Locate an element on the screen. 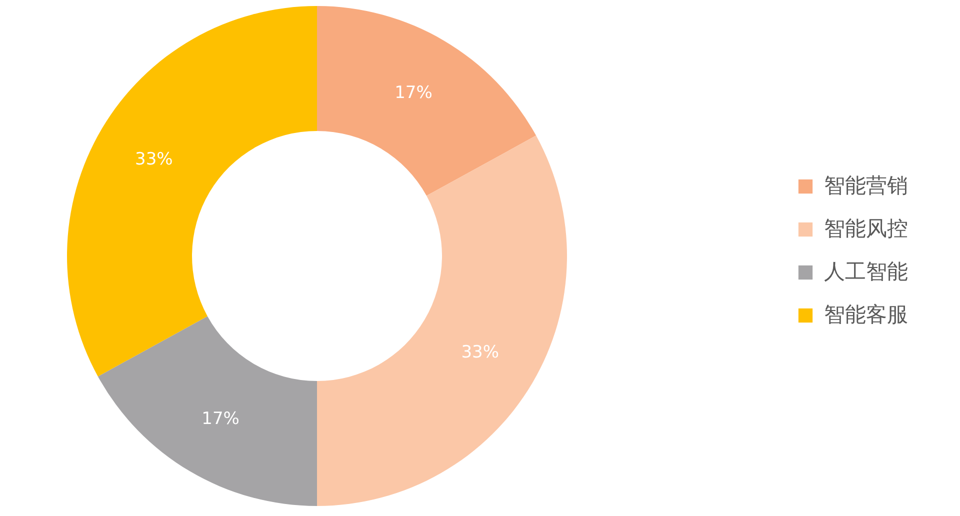  legend-label: 智能风控 is located at coordinates (866, 228).